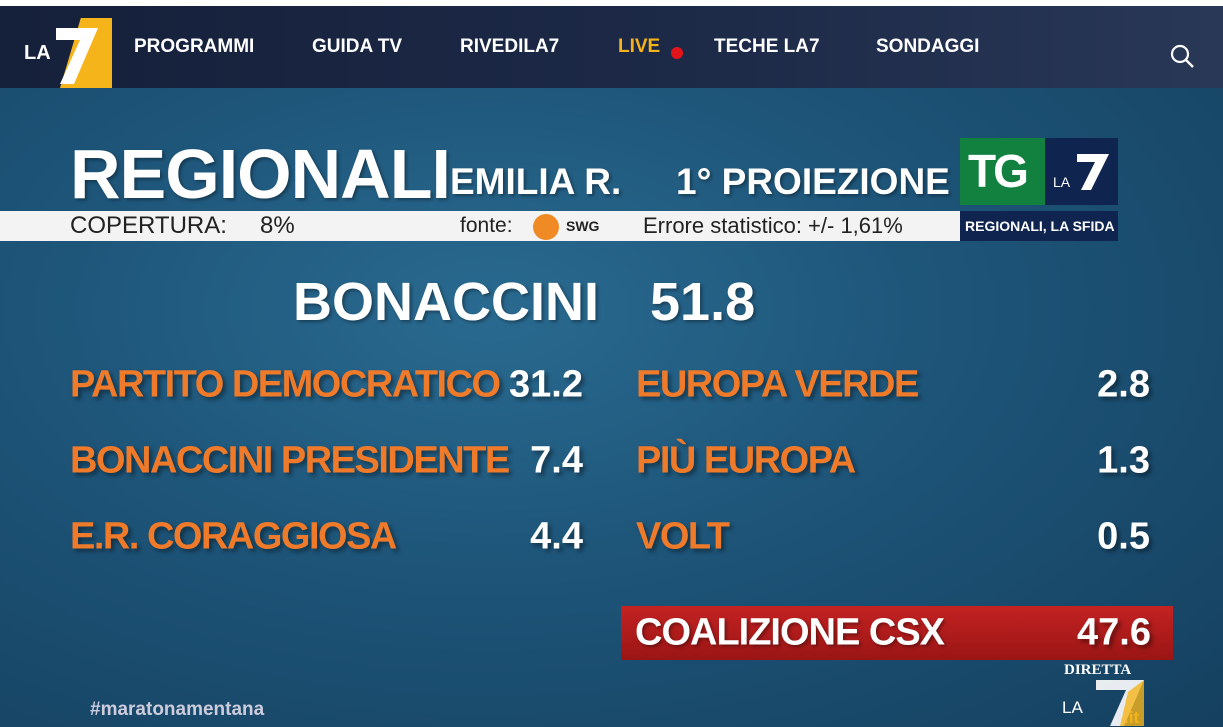 This screenshot has width=1223, height=727. Describe the element at coordinates (546, 384) in the screenshot. I see `party-value: 31.2` at that location.